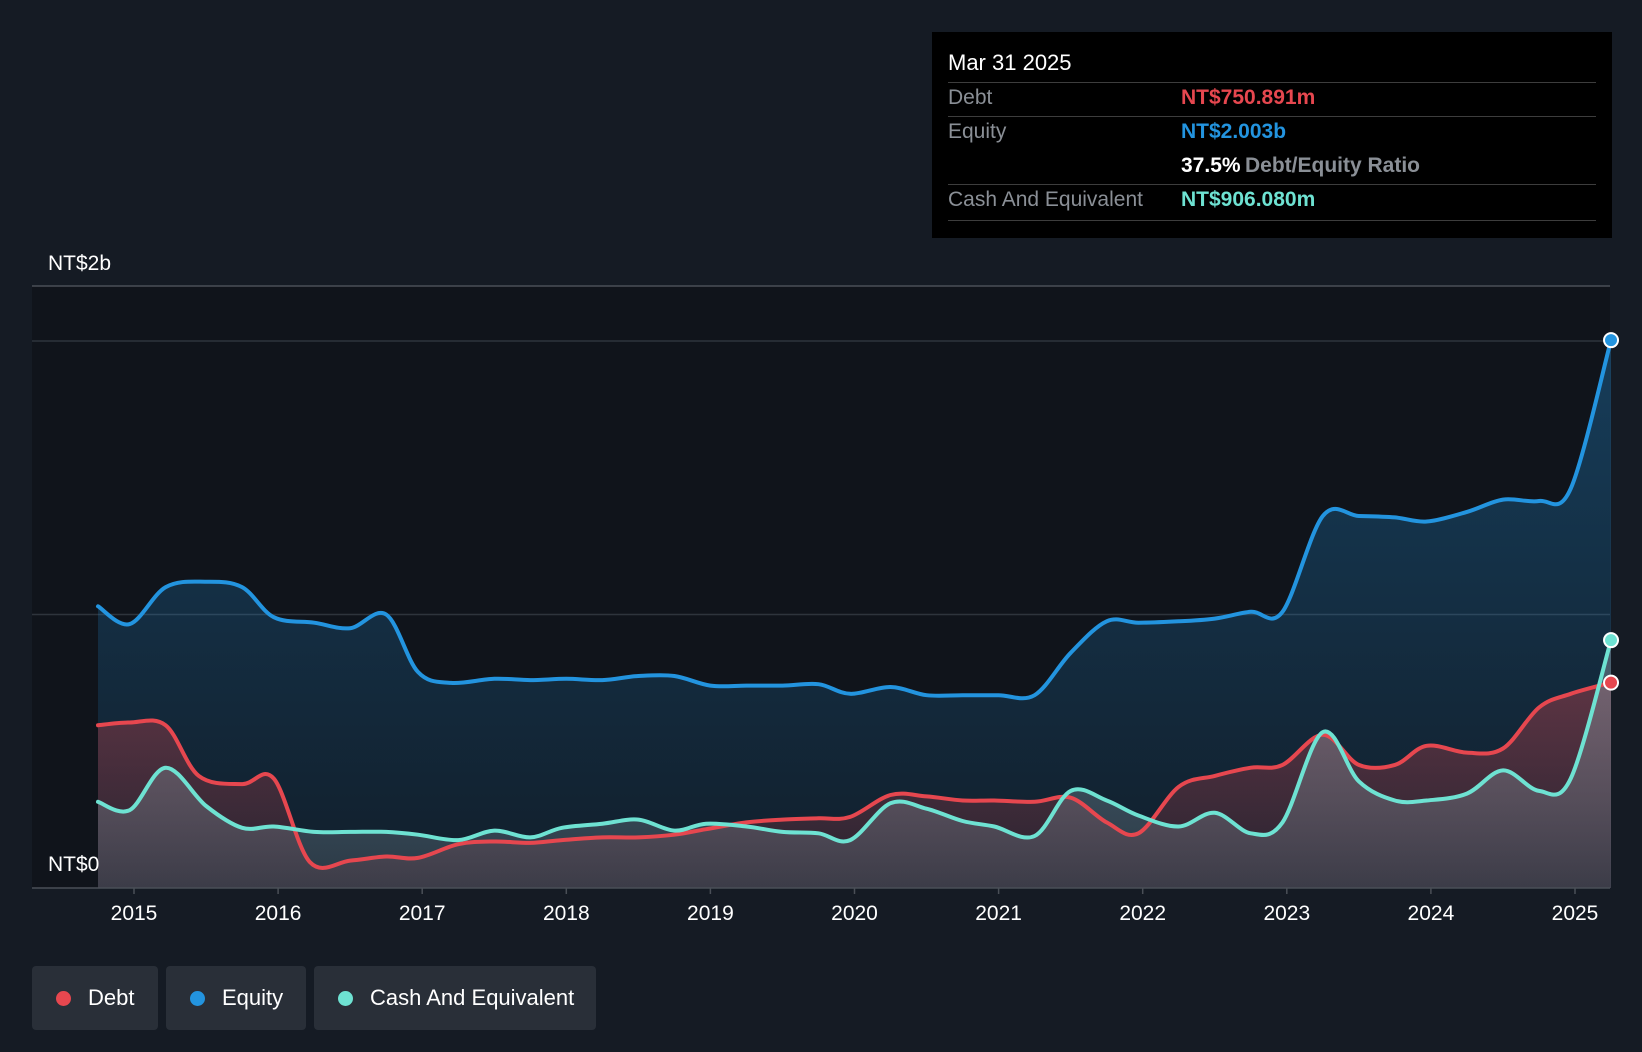 The image size is (1642, 1052). What do you see at coordinates (1010, 62) in the screenshot?
I see `tooltip-date: Mar 31 2025` at bounding box center [1010, 62].